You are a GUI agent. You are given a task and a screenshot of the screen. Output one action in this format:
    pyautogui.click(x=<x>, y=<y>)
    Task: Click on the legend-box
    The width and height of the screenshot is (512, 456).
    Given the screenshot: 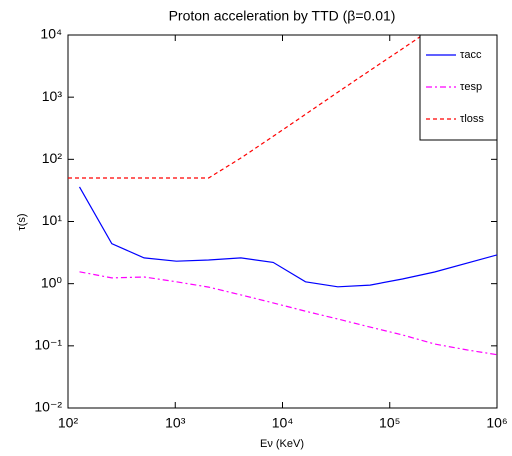 What is the action you would take?
    pyautogui.click(x=458, y=87)
    